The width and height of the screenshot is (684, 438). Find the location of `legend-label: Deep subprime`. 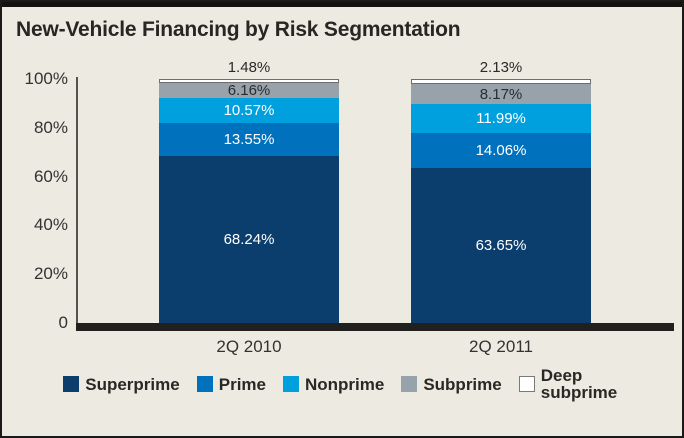

legend-label: Deep subprime is located at coordinates (579, 384).